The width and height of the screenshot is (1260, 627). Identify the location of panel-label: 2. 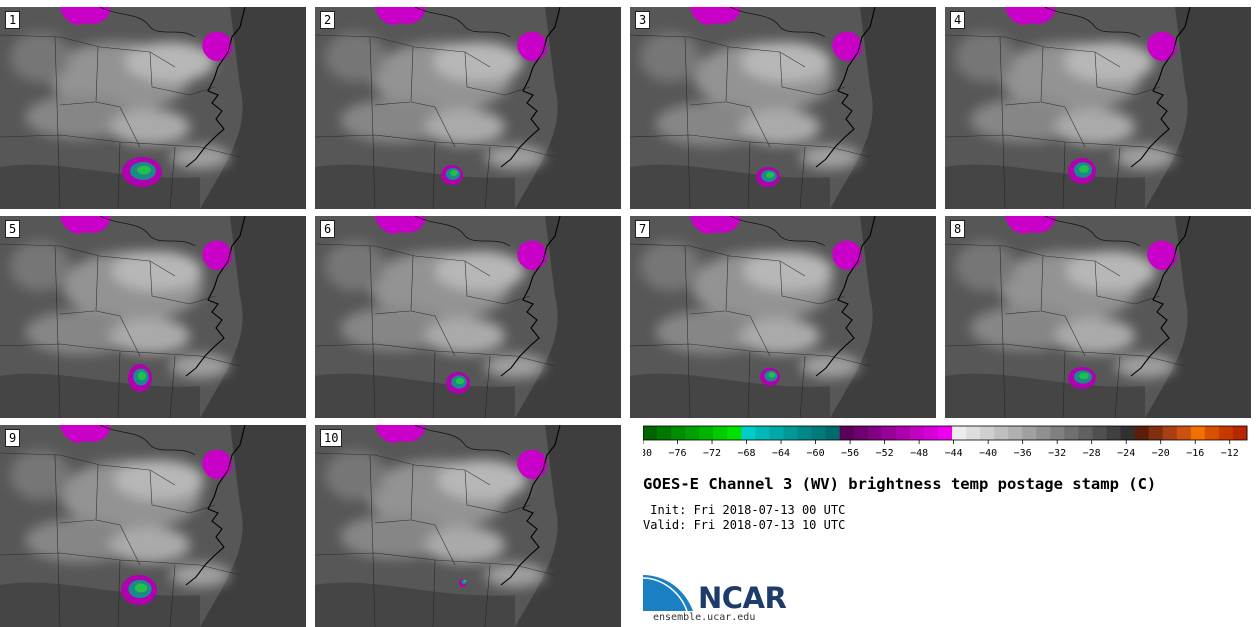
(328, 20).